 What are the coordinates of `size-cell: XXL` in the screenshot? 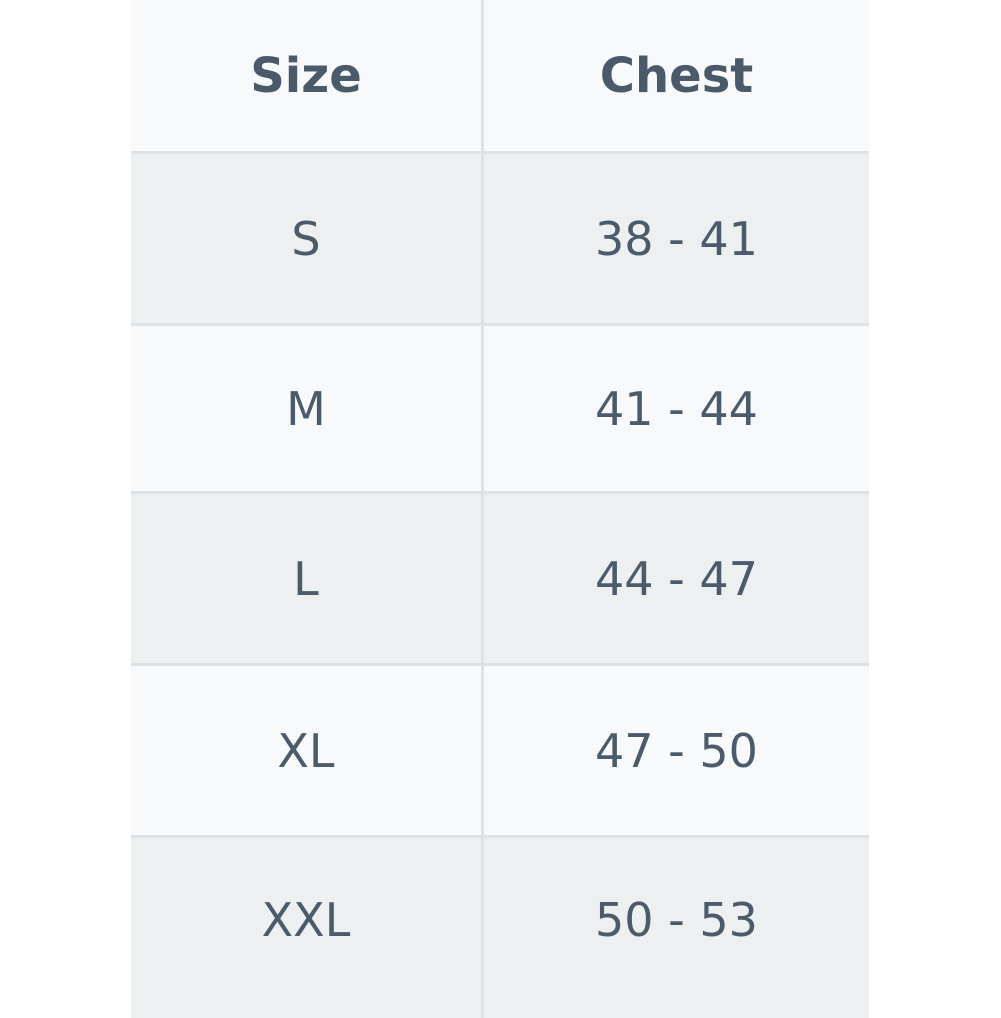 It's located at (307, 928).